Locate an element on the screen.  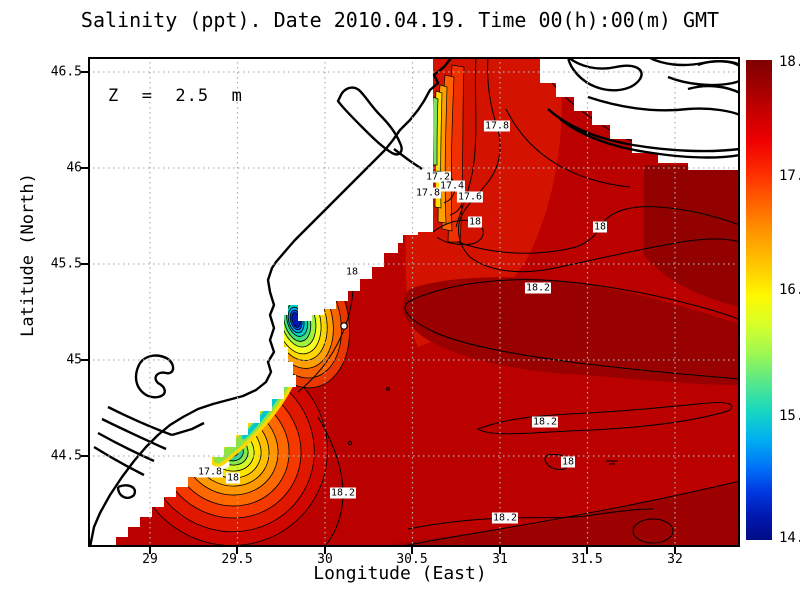
y-tick: 46.5 is located at coordinates (66, 72).